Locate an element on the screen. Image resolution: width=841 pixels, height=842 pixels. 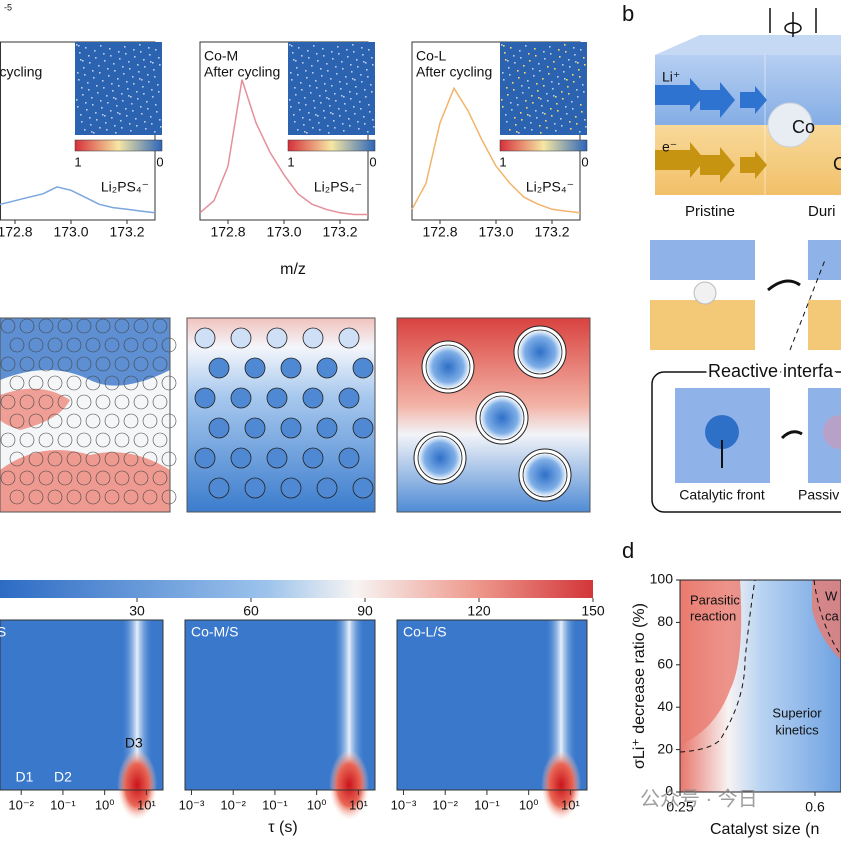
colorbar-tick-label: 30 is located at coordinates (137, 611).